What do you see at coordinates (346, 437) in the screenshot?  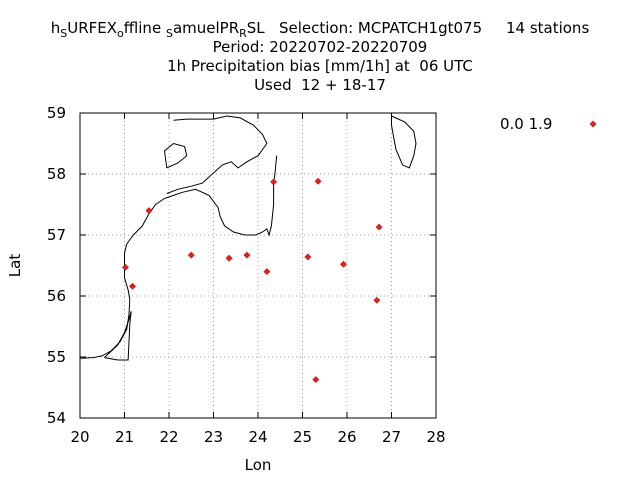 I see `x-tick-label: 26` at bounding box center [346, 437].